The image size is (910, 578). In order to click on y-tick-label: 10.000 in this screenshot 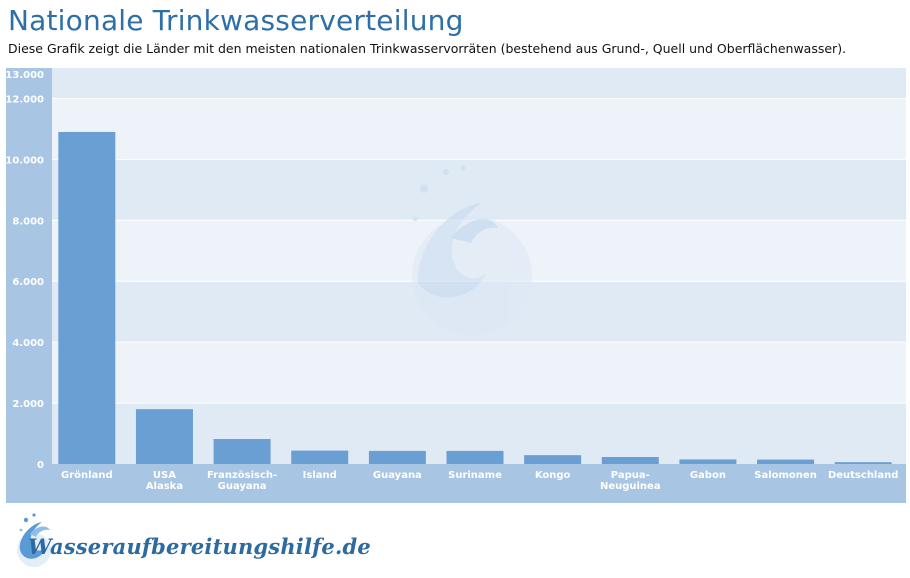, I will do `click(25, 160)`.